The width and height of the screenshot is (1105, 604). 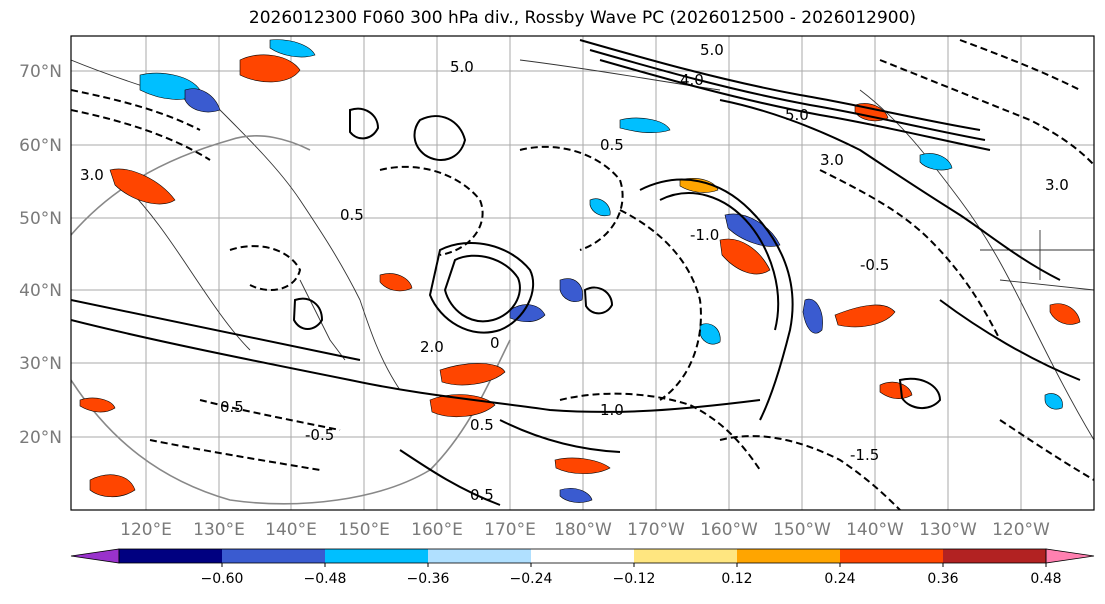 I want to click on lon-label: 140°W, so click(x=875, y=530).